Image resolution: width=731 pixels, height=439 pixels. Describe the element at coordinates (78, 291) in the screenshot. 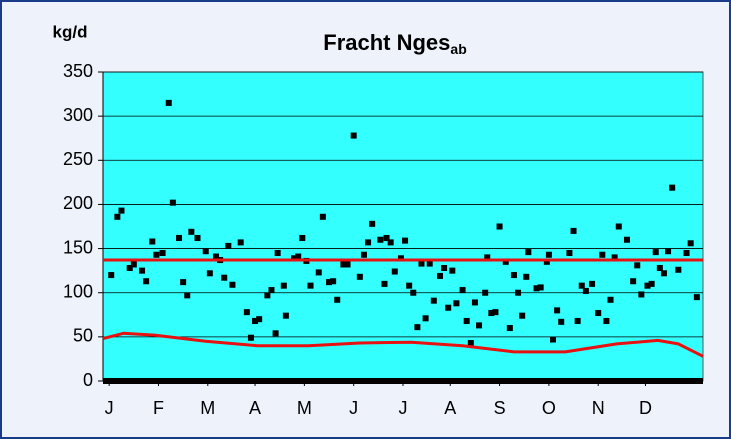

I see `y-tick-label: 100` at that location.